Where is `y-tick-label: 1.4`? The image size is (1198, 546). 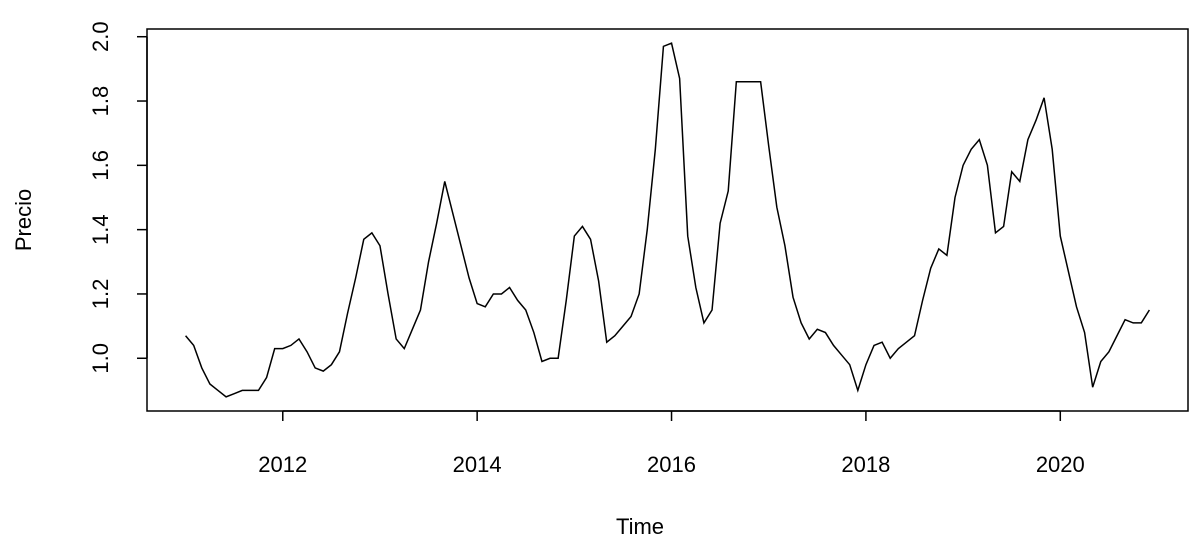
y-tick-label: 1.4 is located at coordinates (100, 229).